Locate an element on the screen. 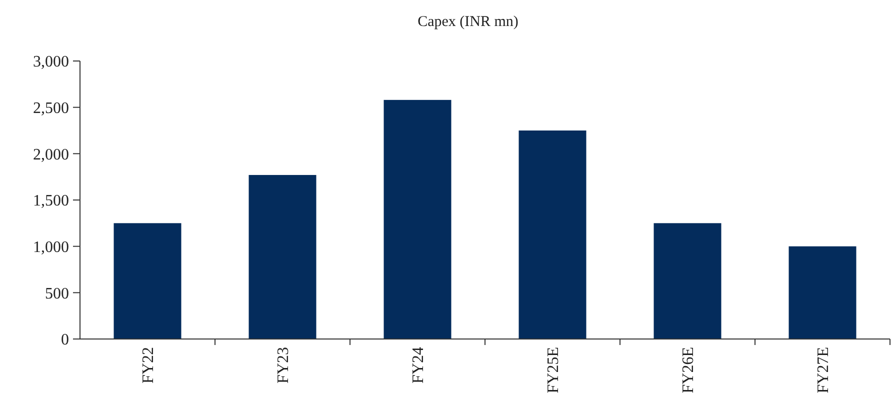 The width and height of the screenshot is (896, 412). y-tick-label: 1,000 is located at coordinates (51, 247).